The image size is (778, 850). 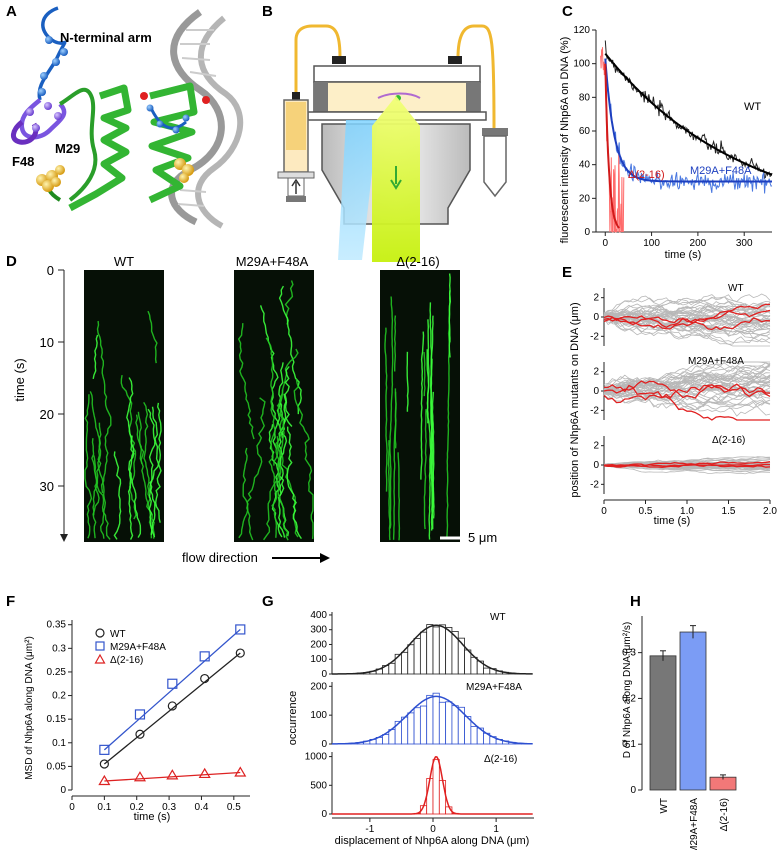 I want to click on panel-f-ytick-label: 0.1, so click(x=59, y=743).